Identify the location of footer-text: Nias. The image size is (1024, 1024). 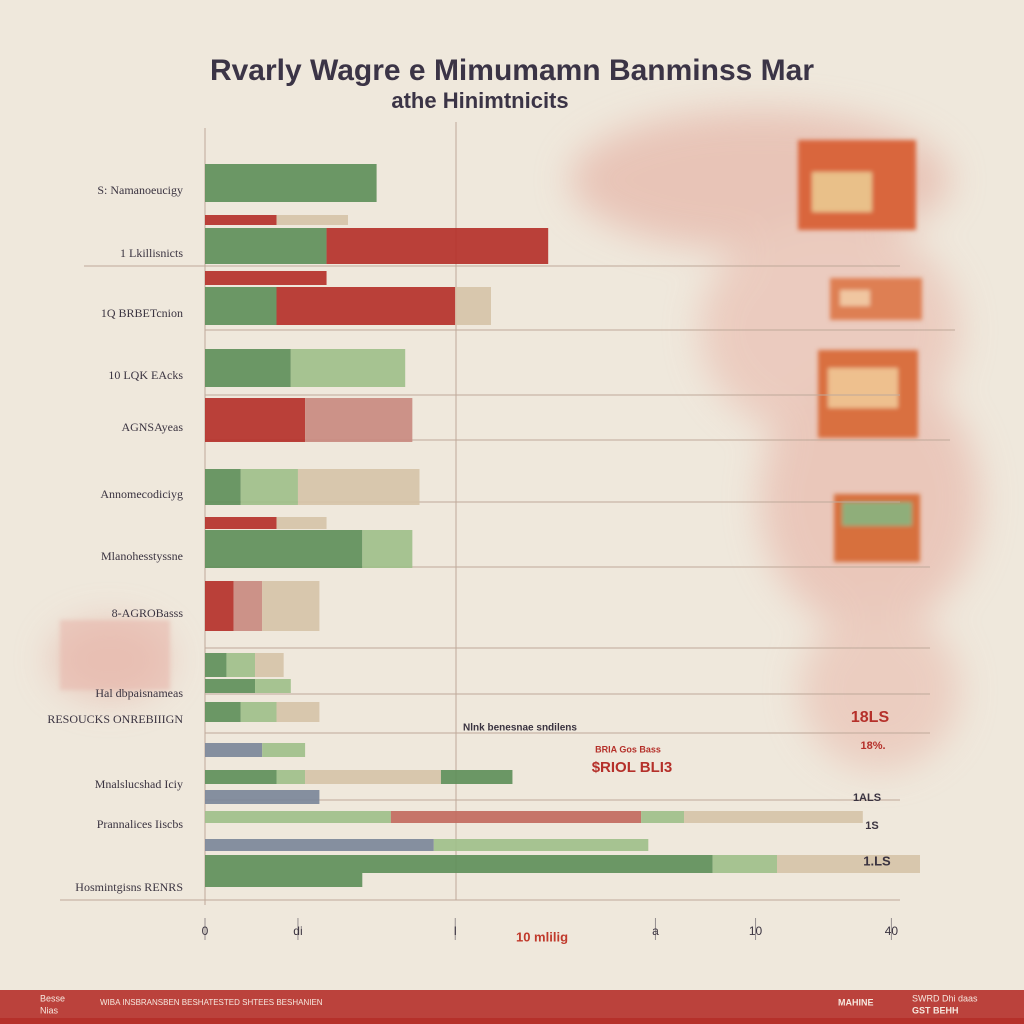
(49, 1010).